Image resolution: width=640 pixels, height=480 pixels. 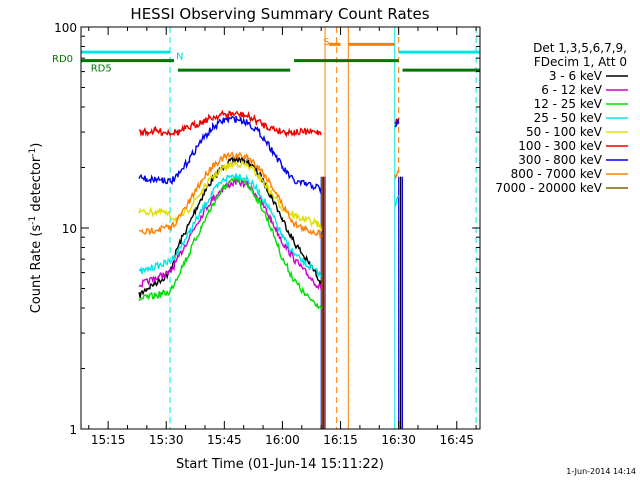 I want to click on y-axis-label-mid: detector, so click(x=36, y=186).